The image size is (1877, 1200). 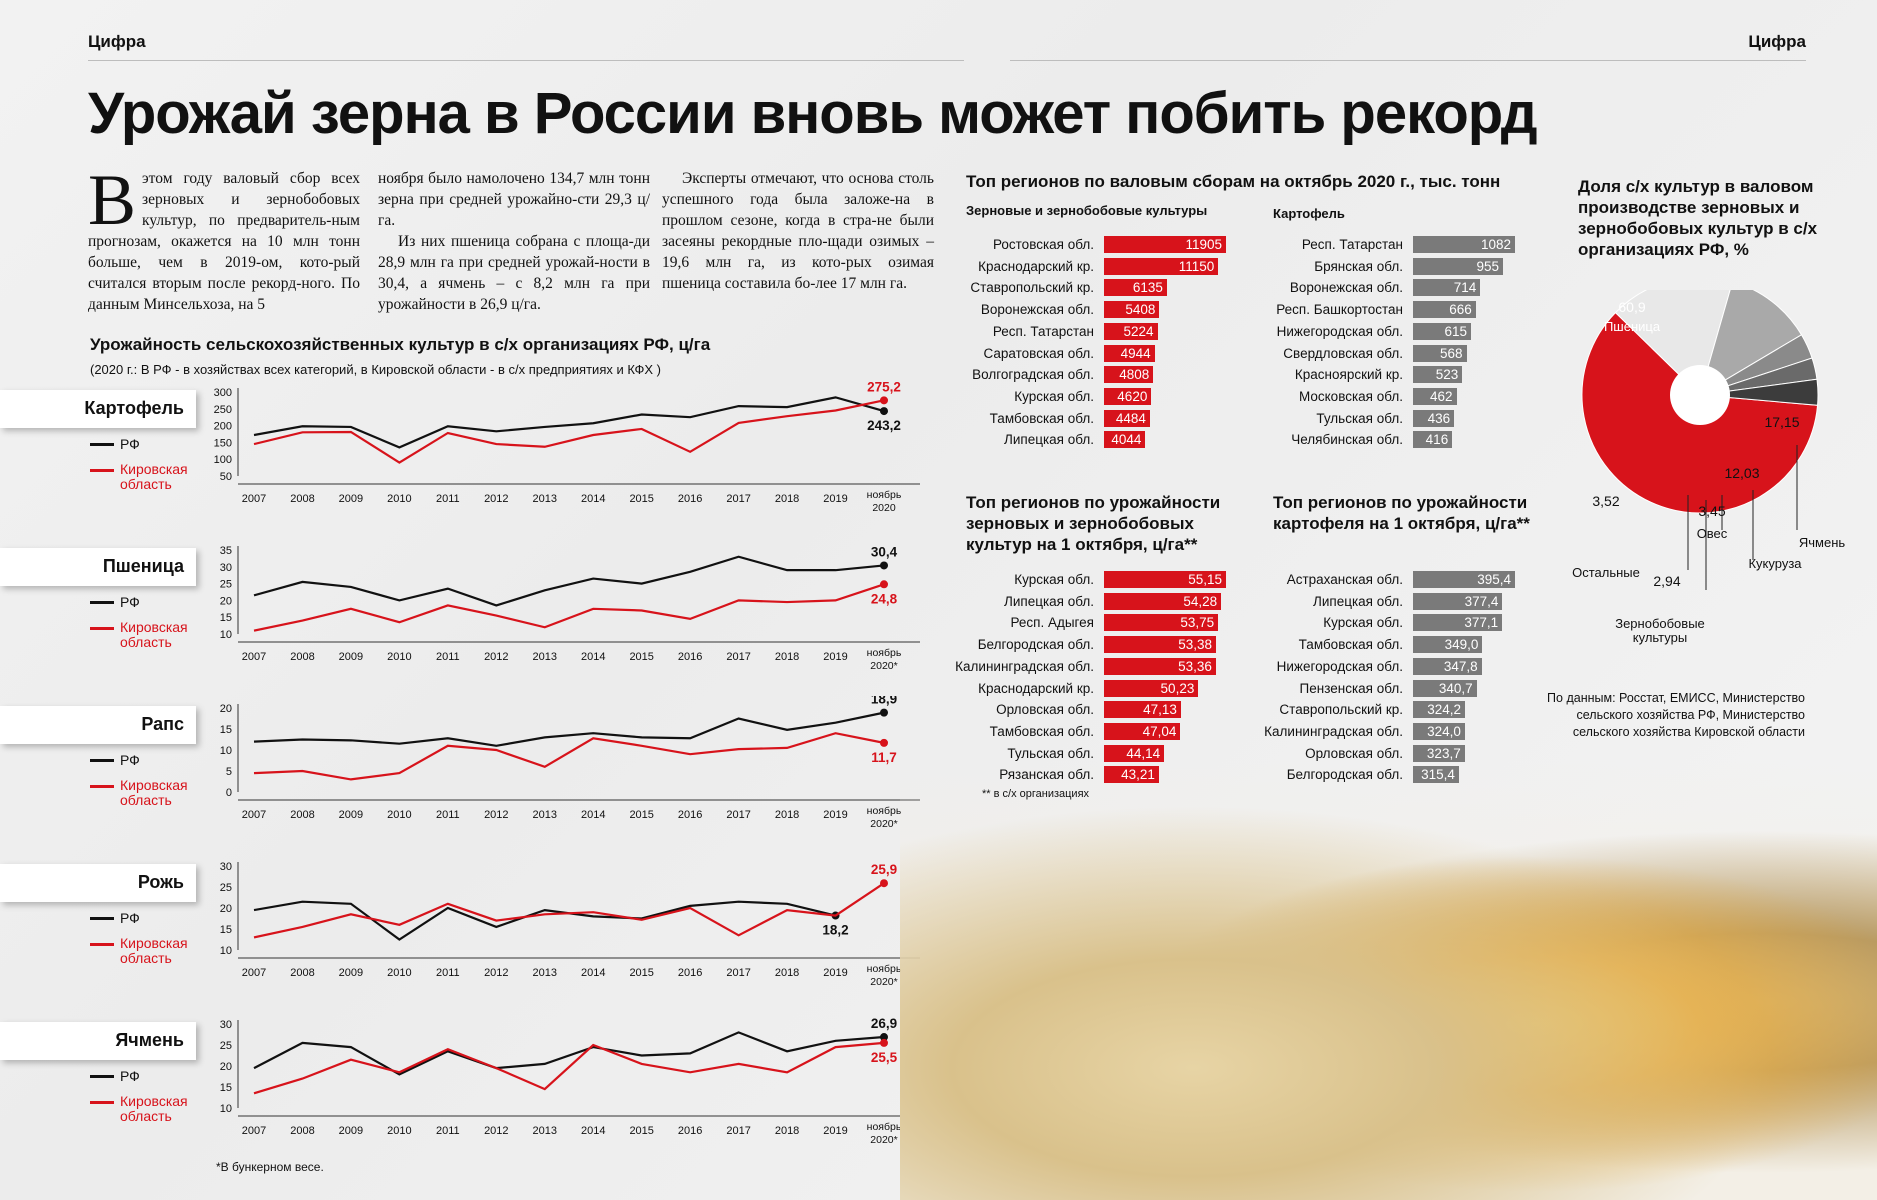 I want to click on bar: 324,2, so click(x=1439, y=710).